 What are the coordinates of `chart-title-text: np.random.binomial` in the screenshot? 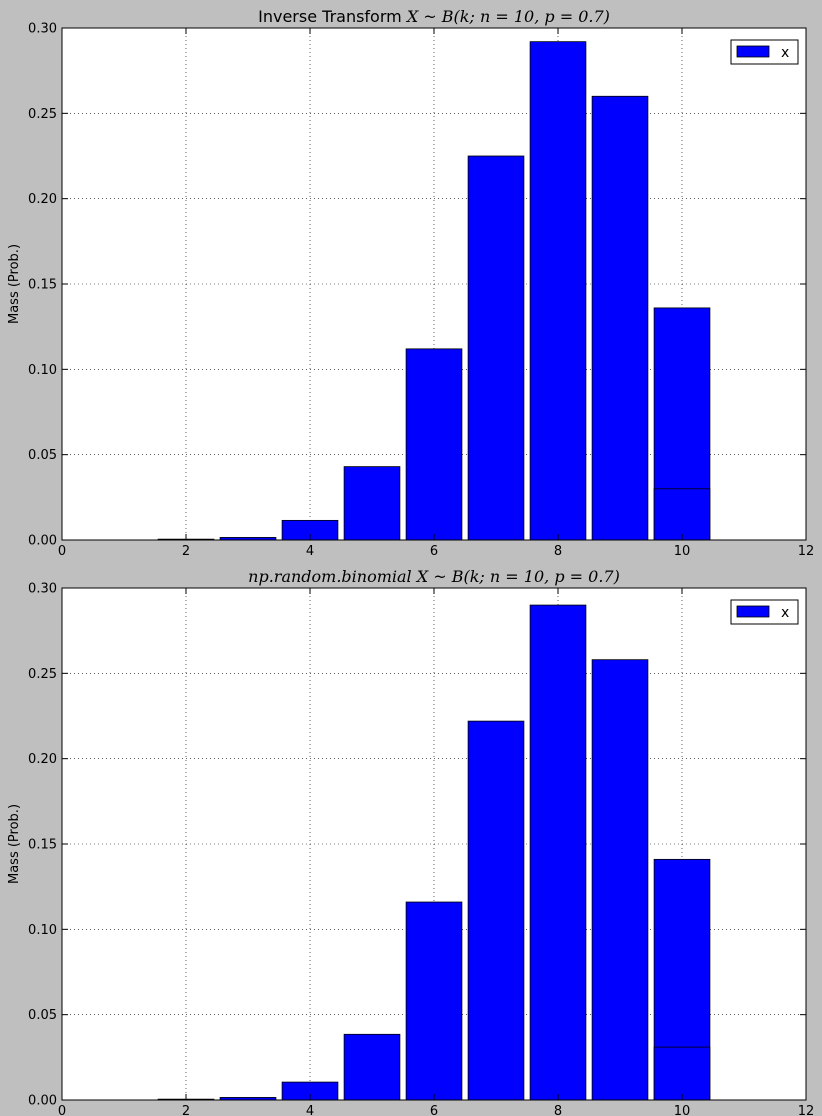 It's located at (332, 576).